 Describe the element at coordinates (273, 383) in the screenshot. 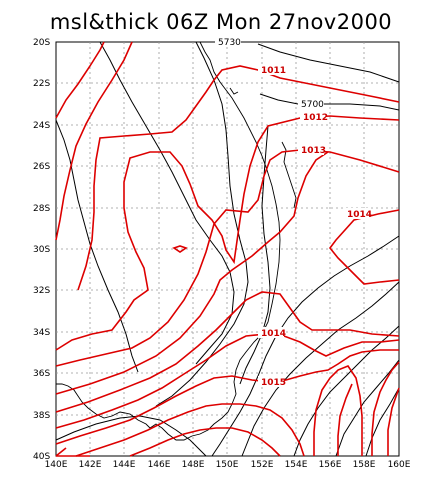

I see `msl-label: 1015` at that location.